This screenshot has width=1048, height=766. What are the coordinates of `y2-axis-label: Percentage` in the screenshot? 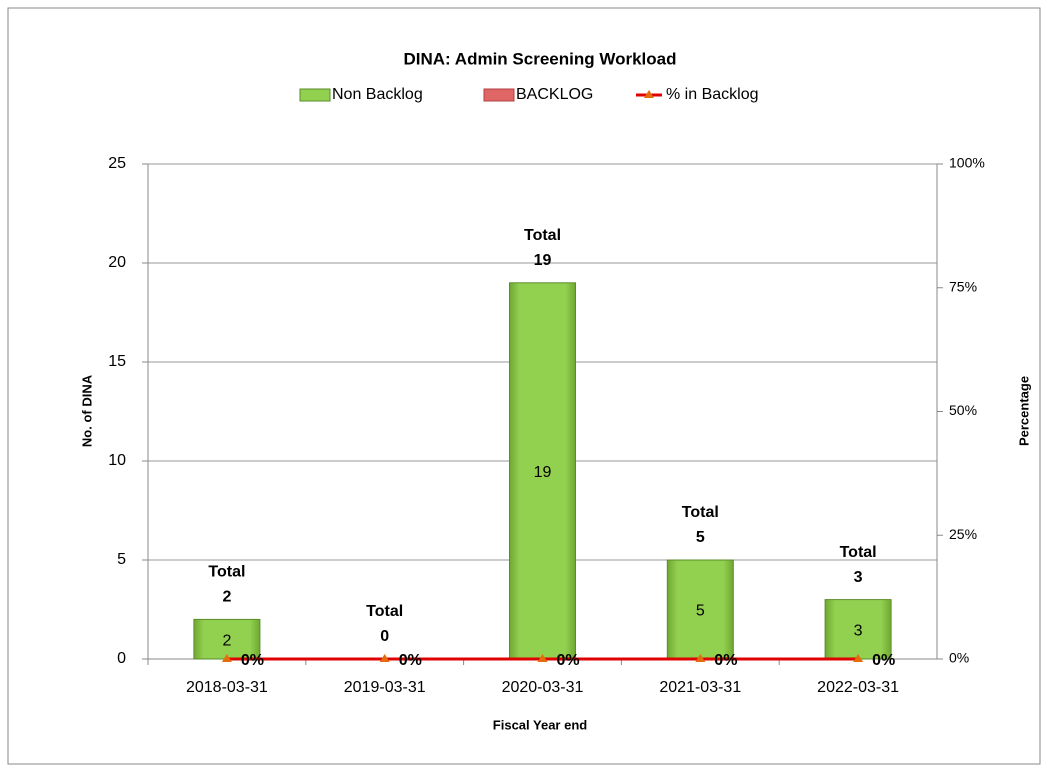 It's located at (1023, 411).